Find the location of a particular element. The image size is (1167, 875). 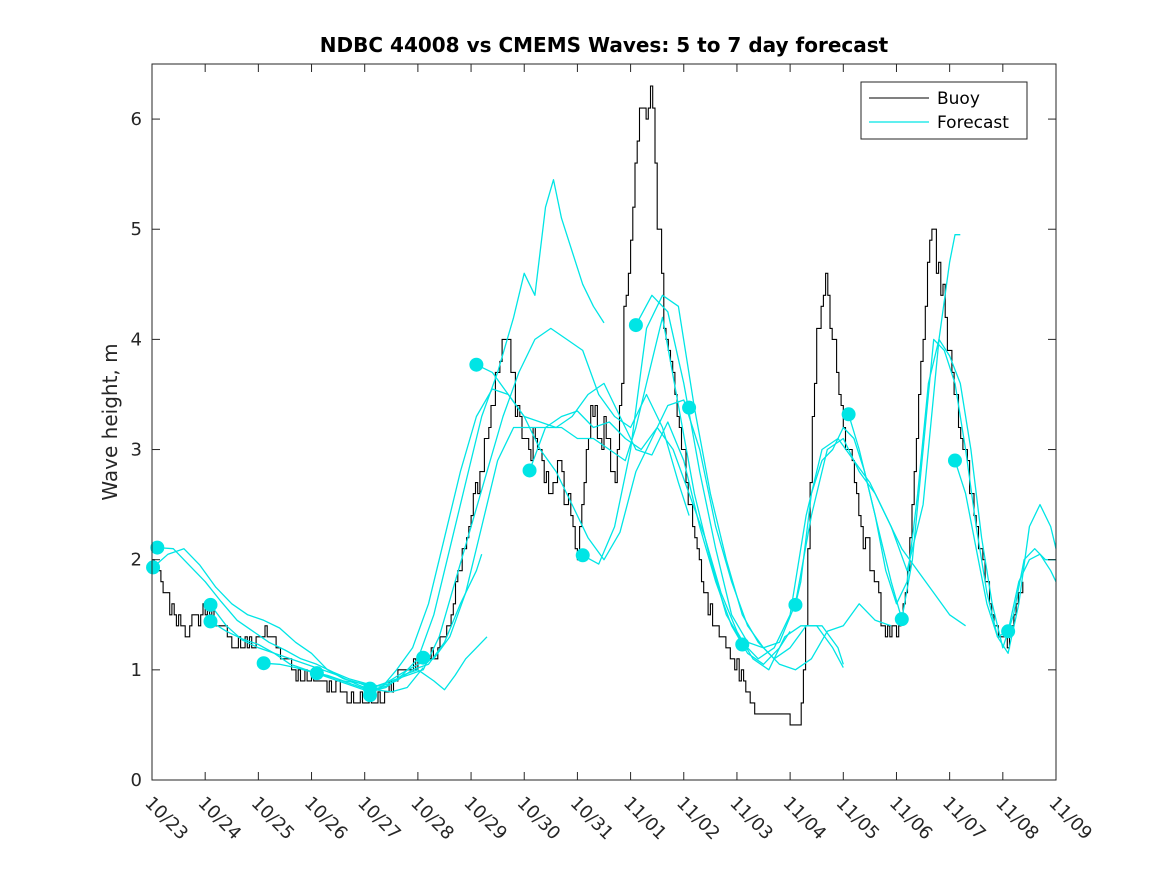

y-tick-label: 4 is located at coordinates (136, 339).